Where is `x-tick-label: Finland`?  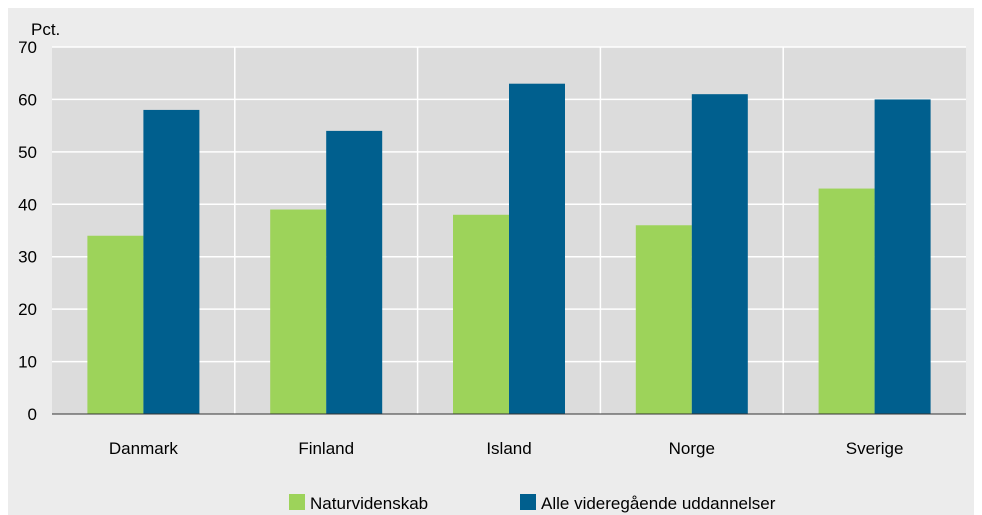
x-tick-label: Finland is located at coordinates (326, 448).